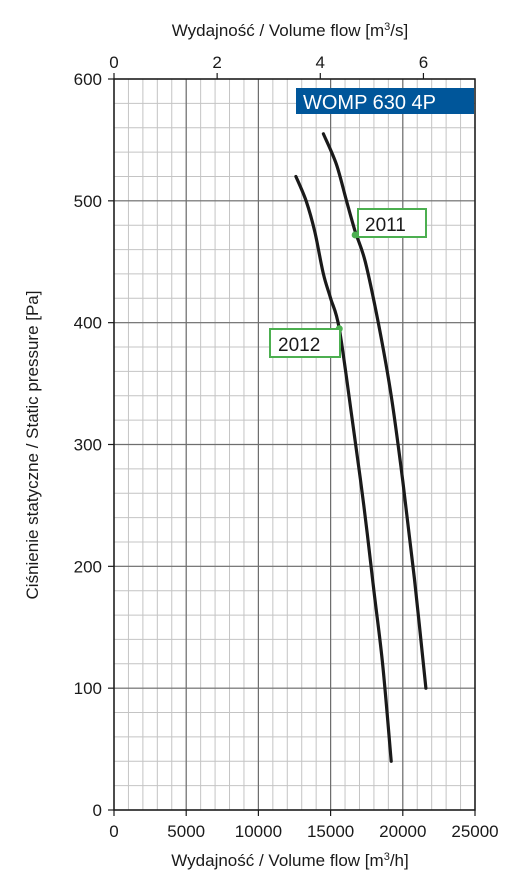 This screenshot has height=890, width=520. I want to click on series-label-2011-box, so click(392, 223).